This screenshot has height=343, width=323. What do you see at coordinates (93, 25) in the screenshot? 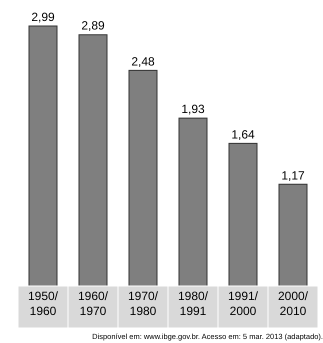
I see `data-label: 2,89` at bounding box center [93, 25].